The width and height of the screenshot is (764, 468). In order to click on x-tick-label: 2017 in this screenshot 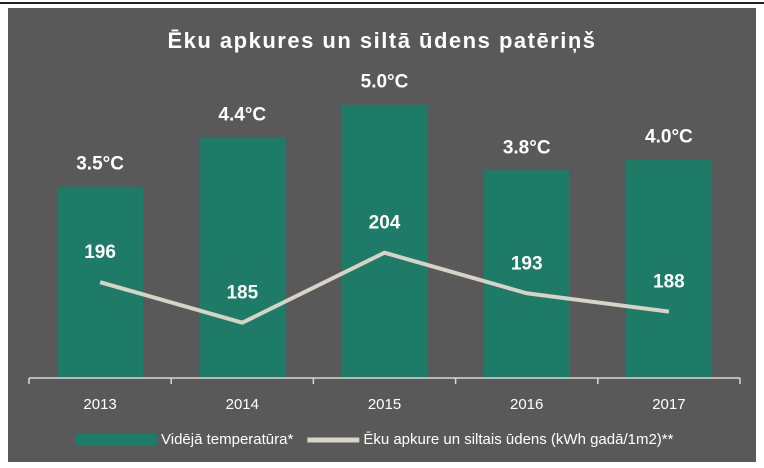, I will do `click(668, 404)`.